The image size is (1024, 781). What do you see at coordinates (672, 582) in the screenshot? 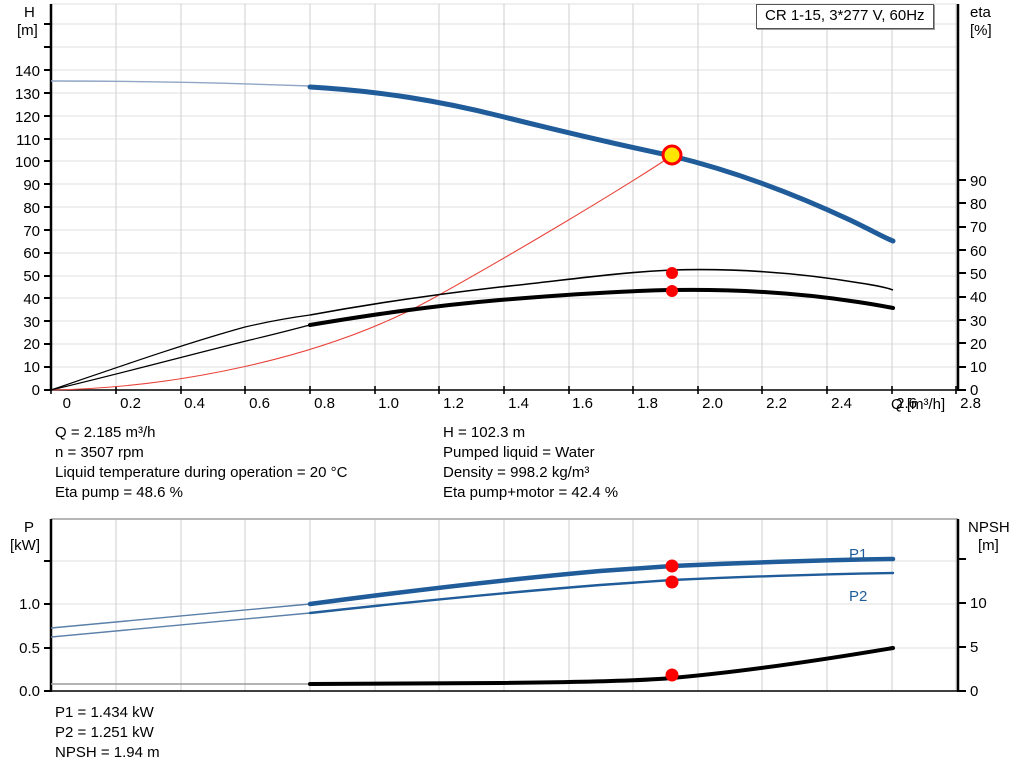
I see `p2-point-marker` at bounding box center [672, 582].